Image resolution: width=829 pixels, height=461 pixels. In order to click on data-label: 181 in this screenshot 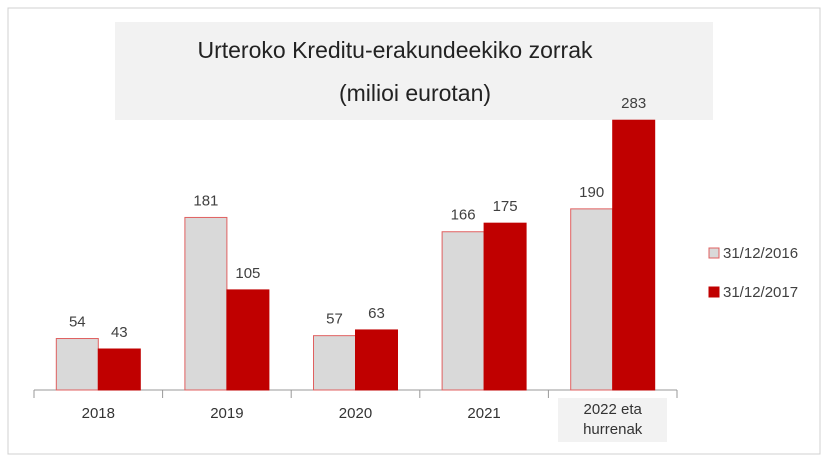, I will do `click(205, 200)`.